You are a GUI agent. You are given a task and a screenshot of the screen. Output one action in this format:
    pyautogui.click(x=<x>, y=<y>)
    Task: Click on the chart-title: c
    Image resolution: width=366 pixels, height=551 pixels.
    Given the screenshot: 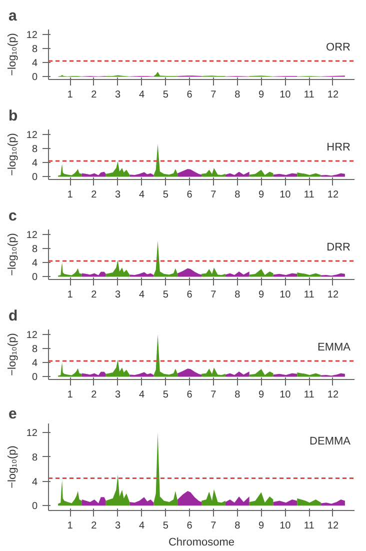 What is the action you would take?
    pyautogui.click(x=12, y=216)
    